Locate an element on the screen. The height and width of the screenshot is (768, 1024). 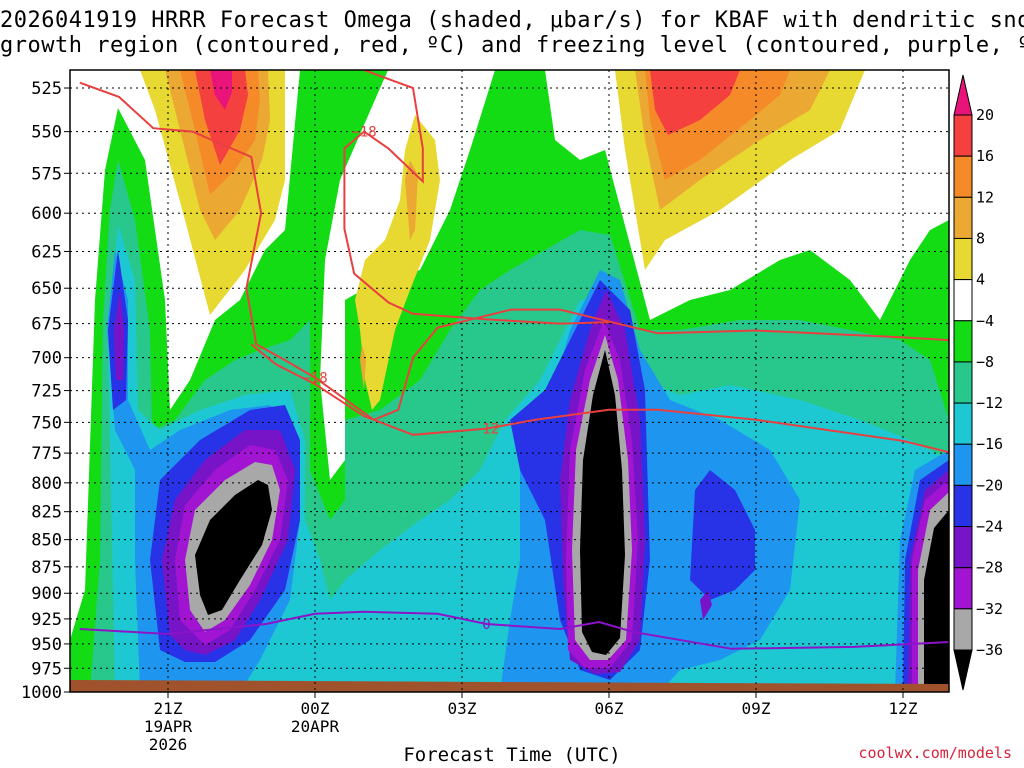
contour-labels: −18 −18 −12 0 is located at coordinates (400, 379).